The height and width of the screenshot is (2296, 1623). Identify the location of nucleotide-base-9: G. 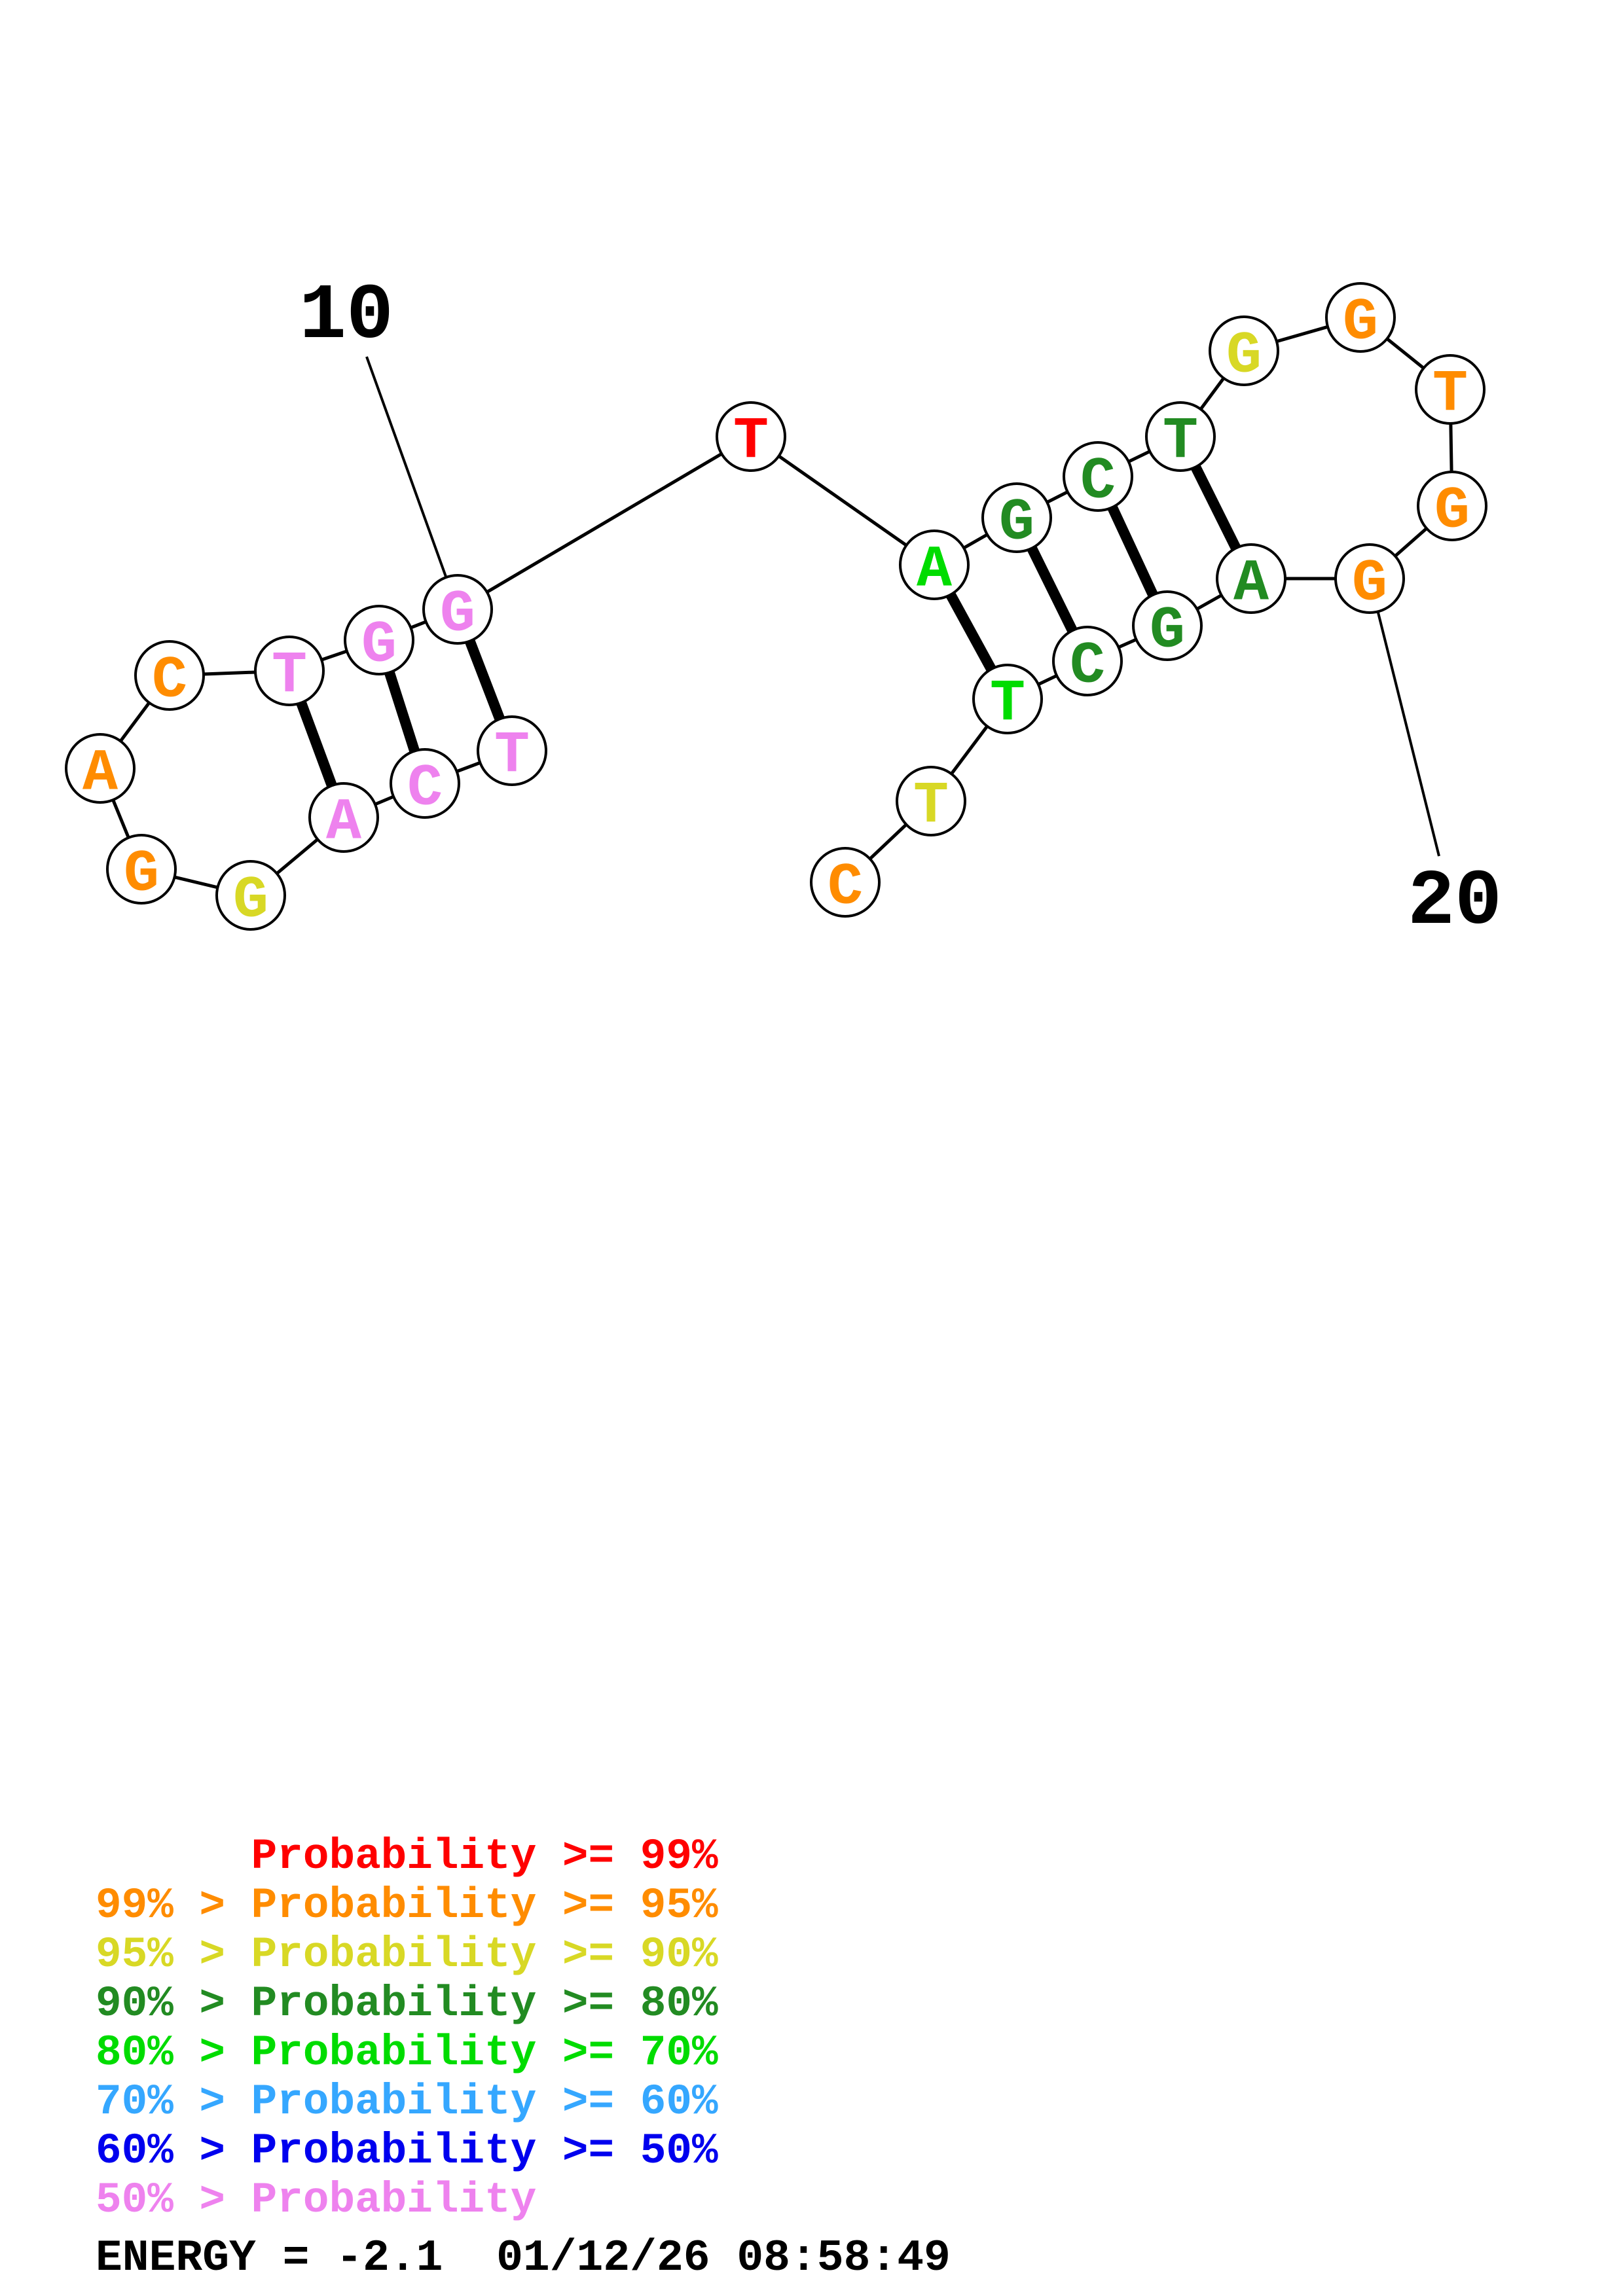
(379, 646).